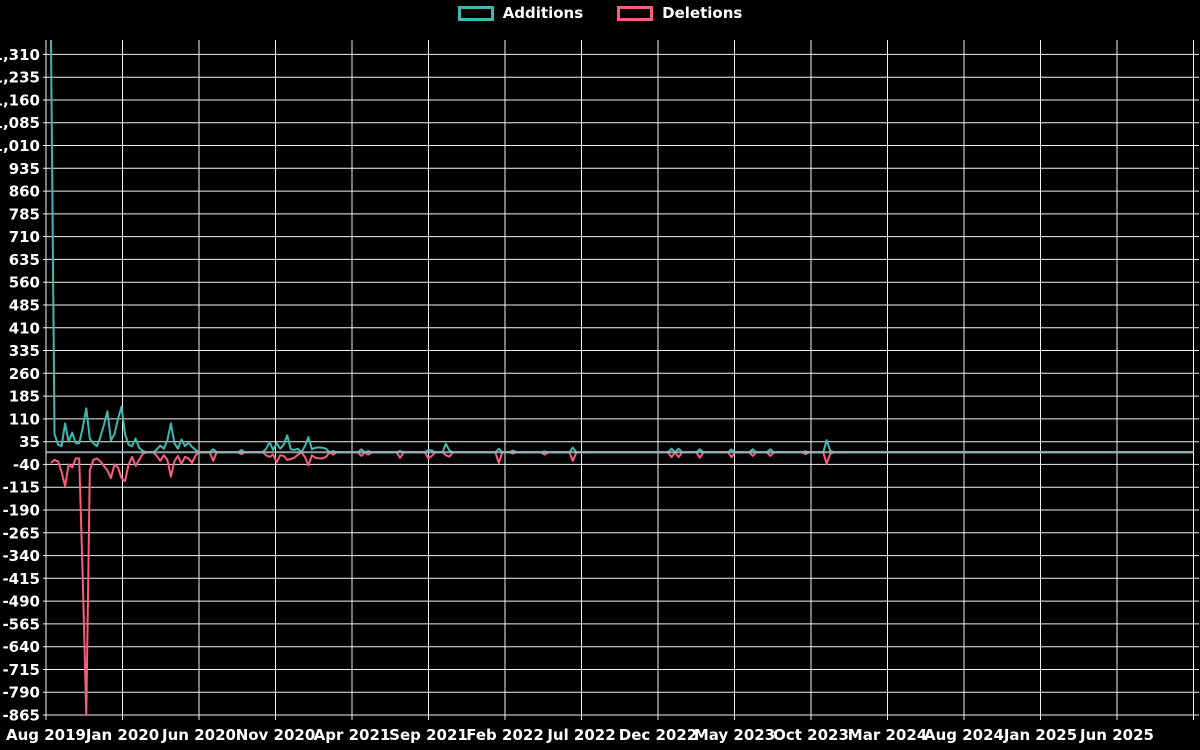  I want to click on x-tick-label: Jun 2020, so click(198, 735).